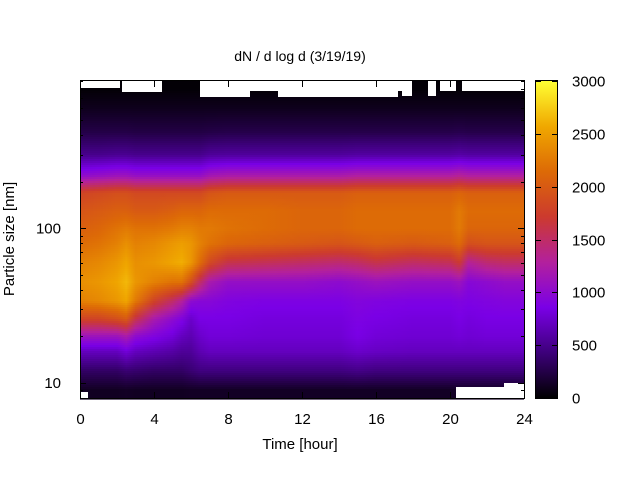 This screenshot has width=640, height=480. I want to click on y-axis-label: Particle size [nm], so click(9, 239).